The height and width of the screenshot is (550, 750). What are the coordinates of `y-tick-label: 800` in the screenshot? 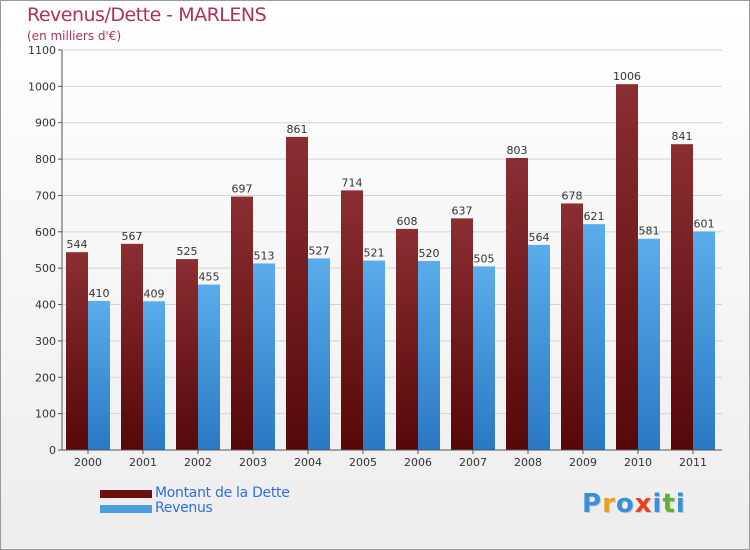 It's located at (45, 159).